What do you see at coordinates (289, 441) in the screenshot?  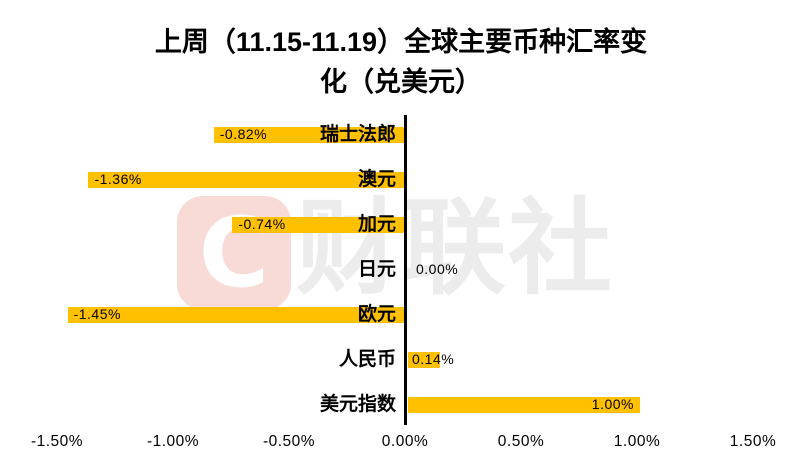 I see `x-tick-label: -0.50%` at bounding box center [289, 441].